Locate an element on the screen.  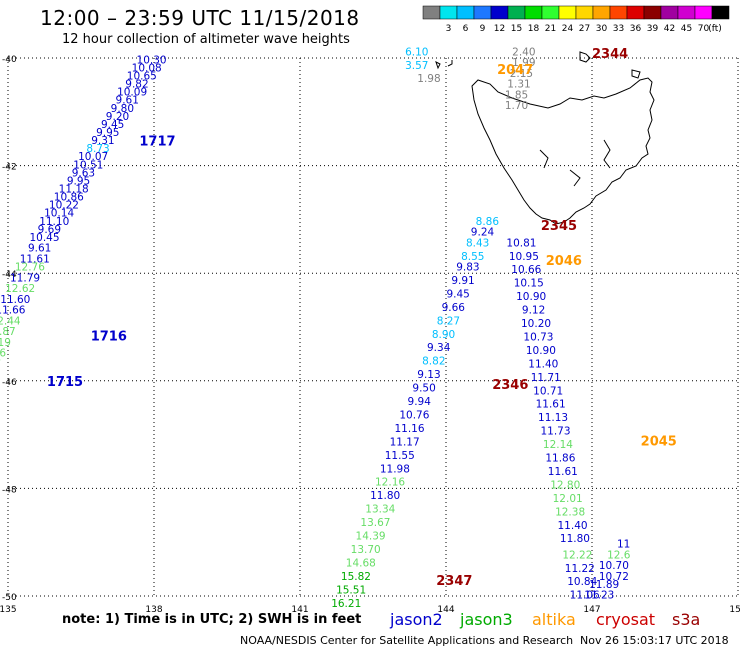
lat-tick-label: -50 is located at coordinates (9, 598).